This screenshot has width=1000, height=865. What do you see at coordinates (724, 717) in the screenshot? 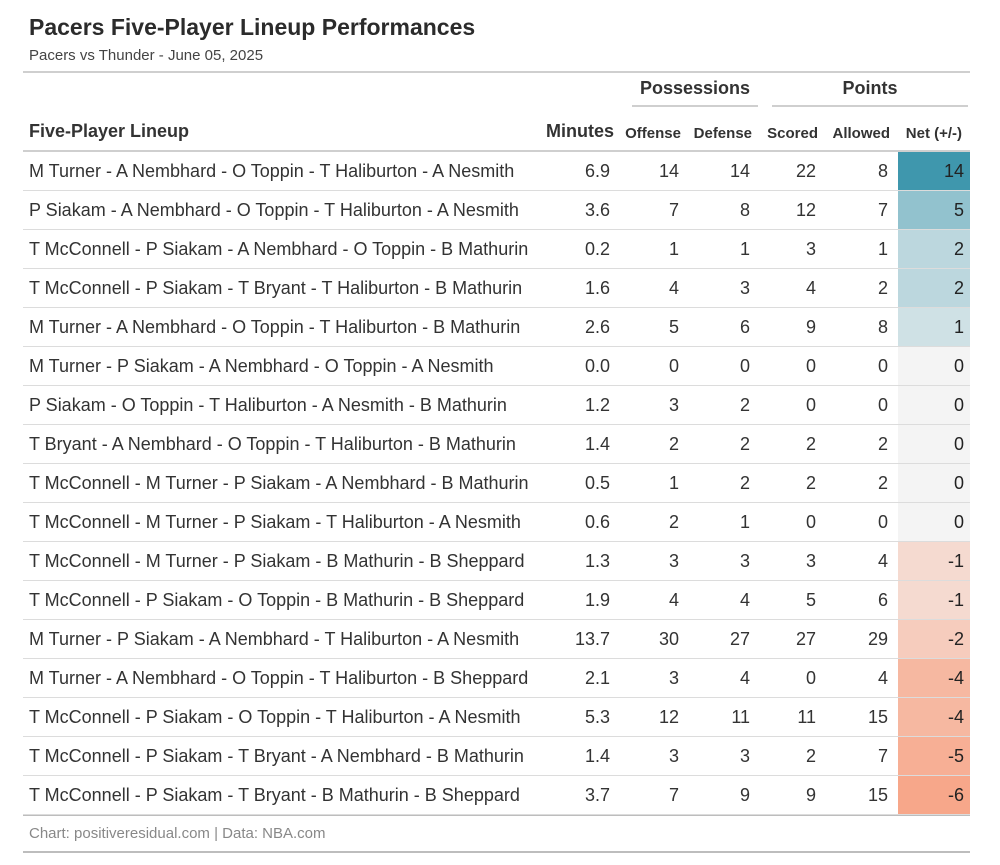
I see `cell-defense: 11` at bounding box center [724, 717].